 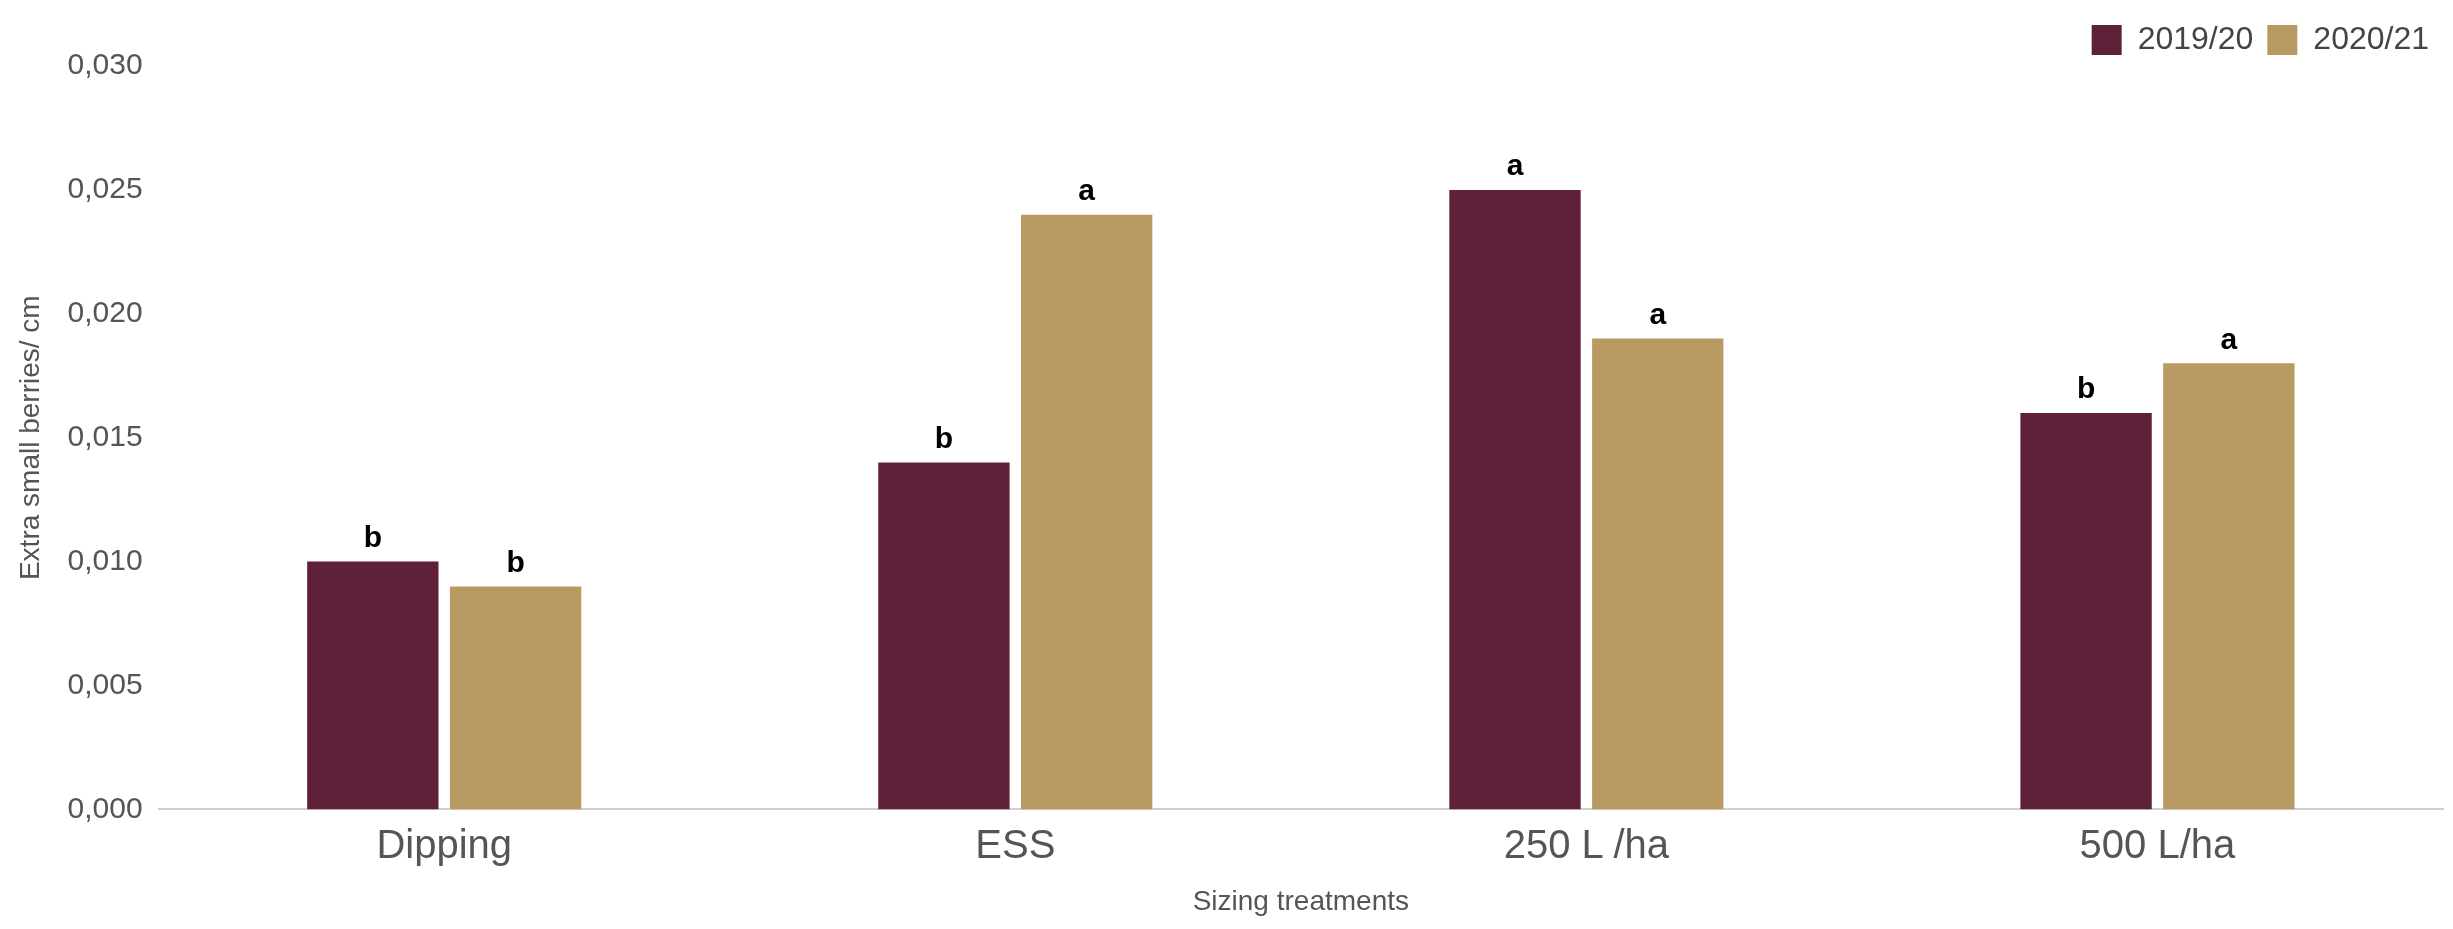 I want to click on y-tick-label: 0,030, so click(x=105, y=64).